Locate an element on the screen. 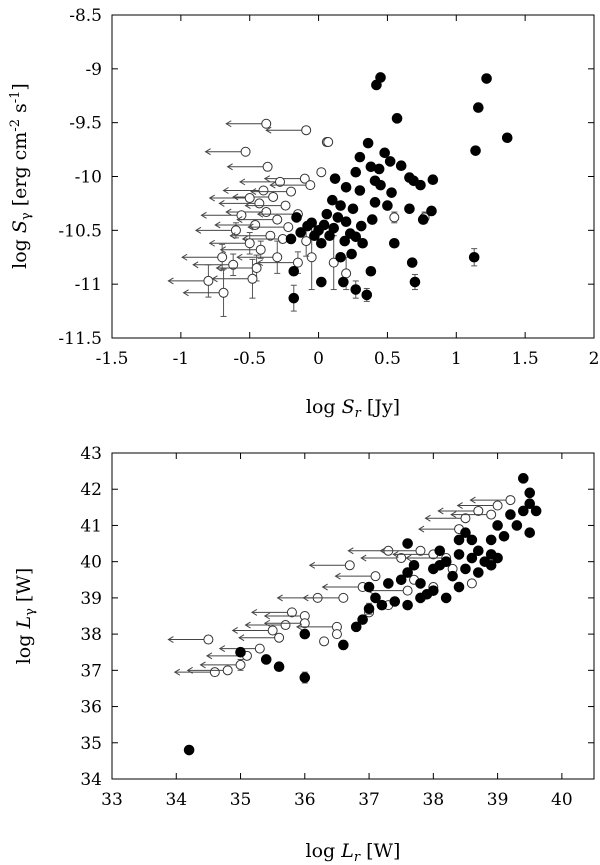 This screenshot has width=600, height=865. x-tick-label: 40 is located at coordinates (562, 800).